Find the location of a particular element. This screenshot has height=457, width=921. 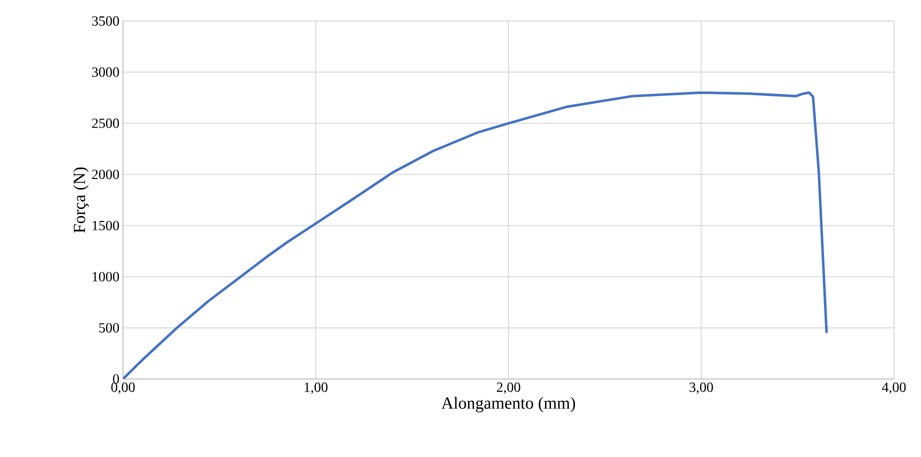

x-axis-title: Alongamento (mm) is located at coordinates (508, 404).